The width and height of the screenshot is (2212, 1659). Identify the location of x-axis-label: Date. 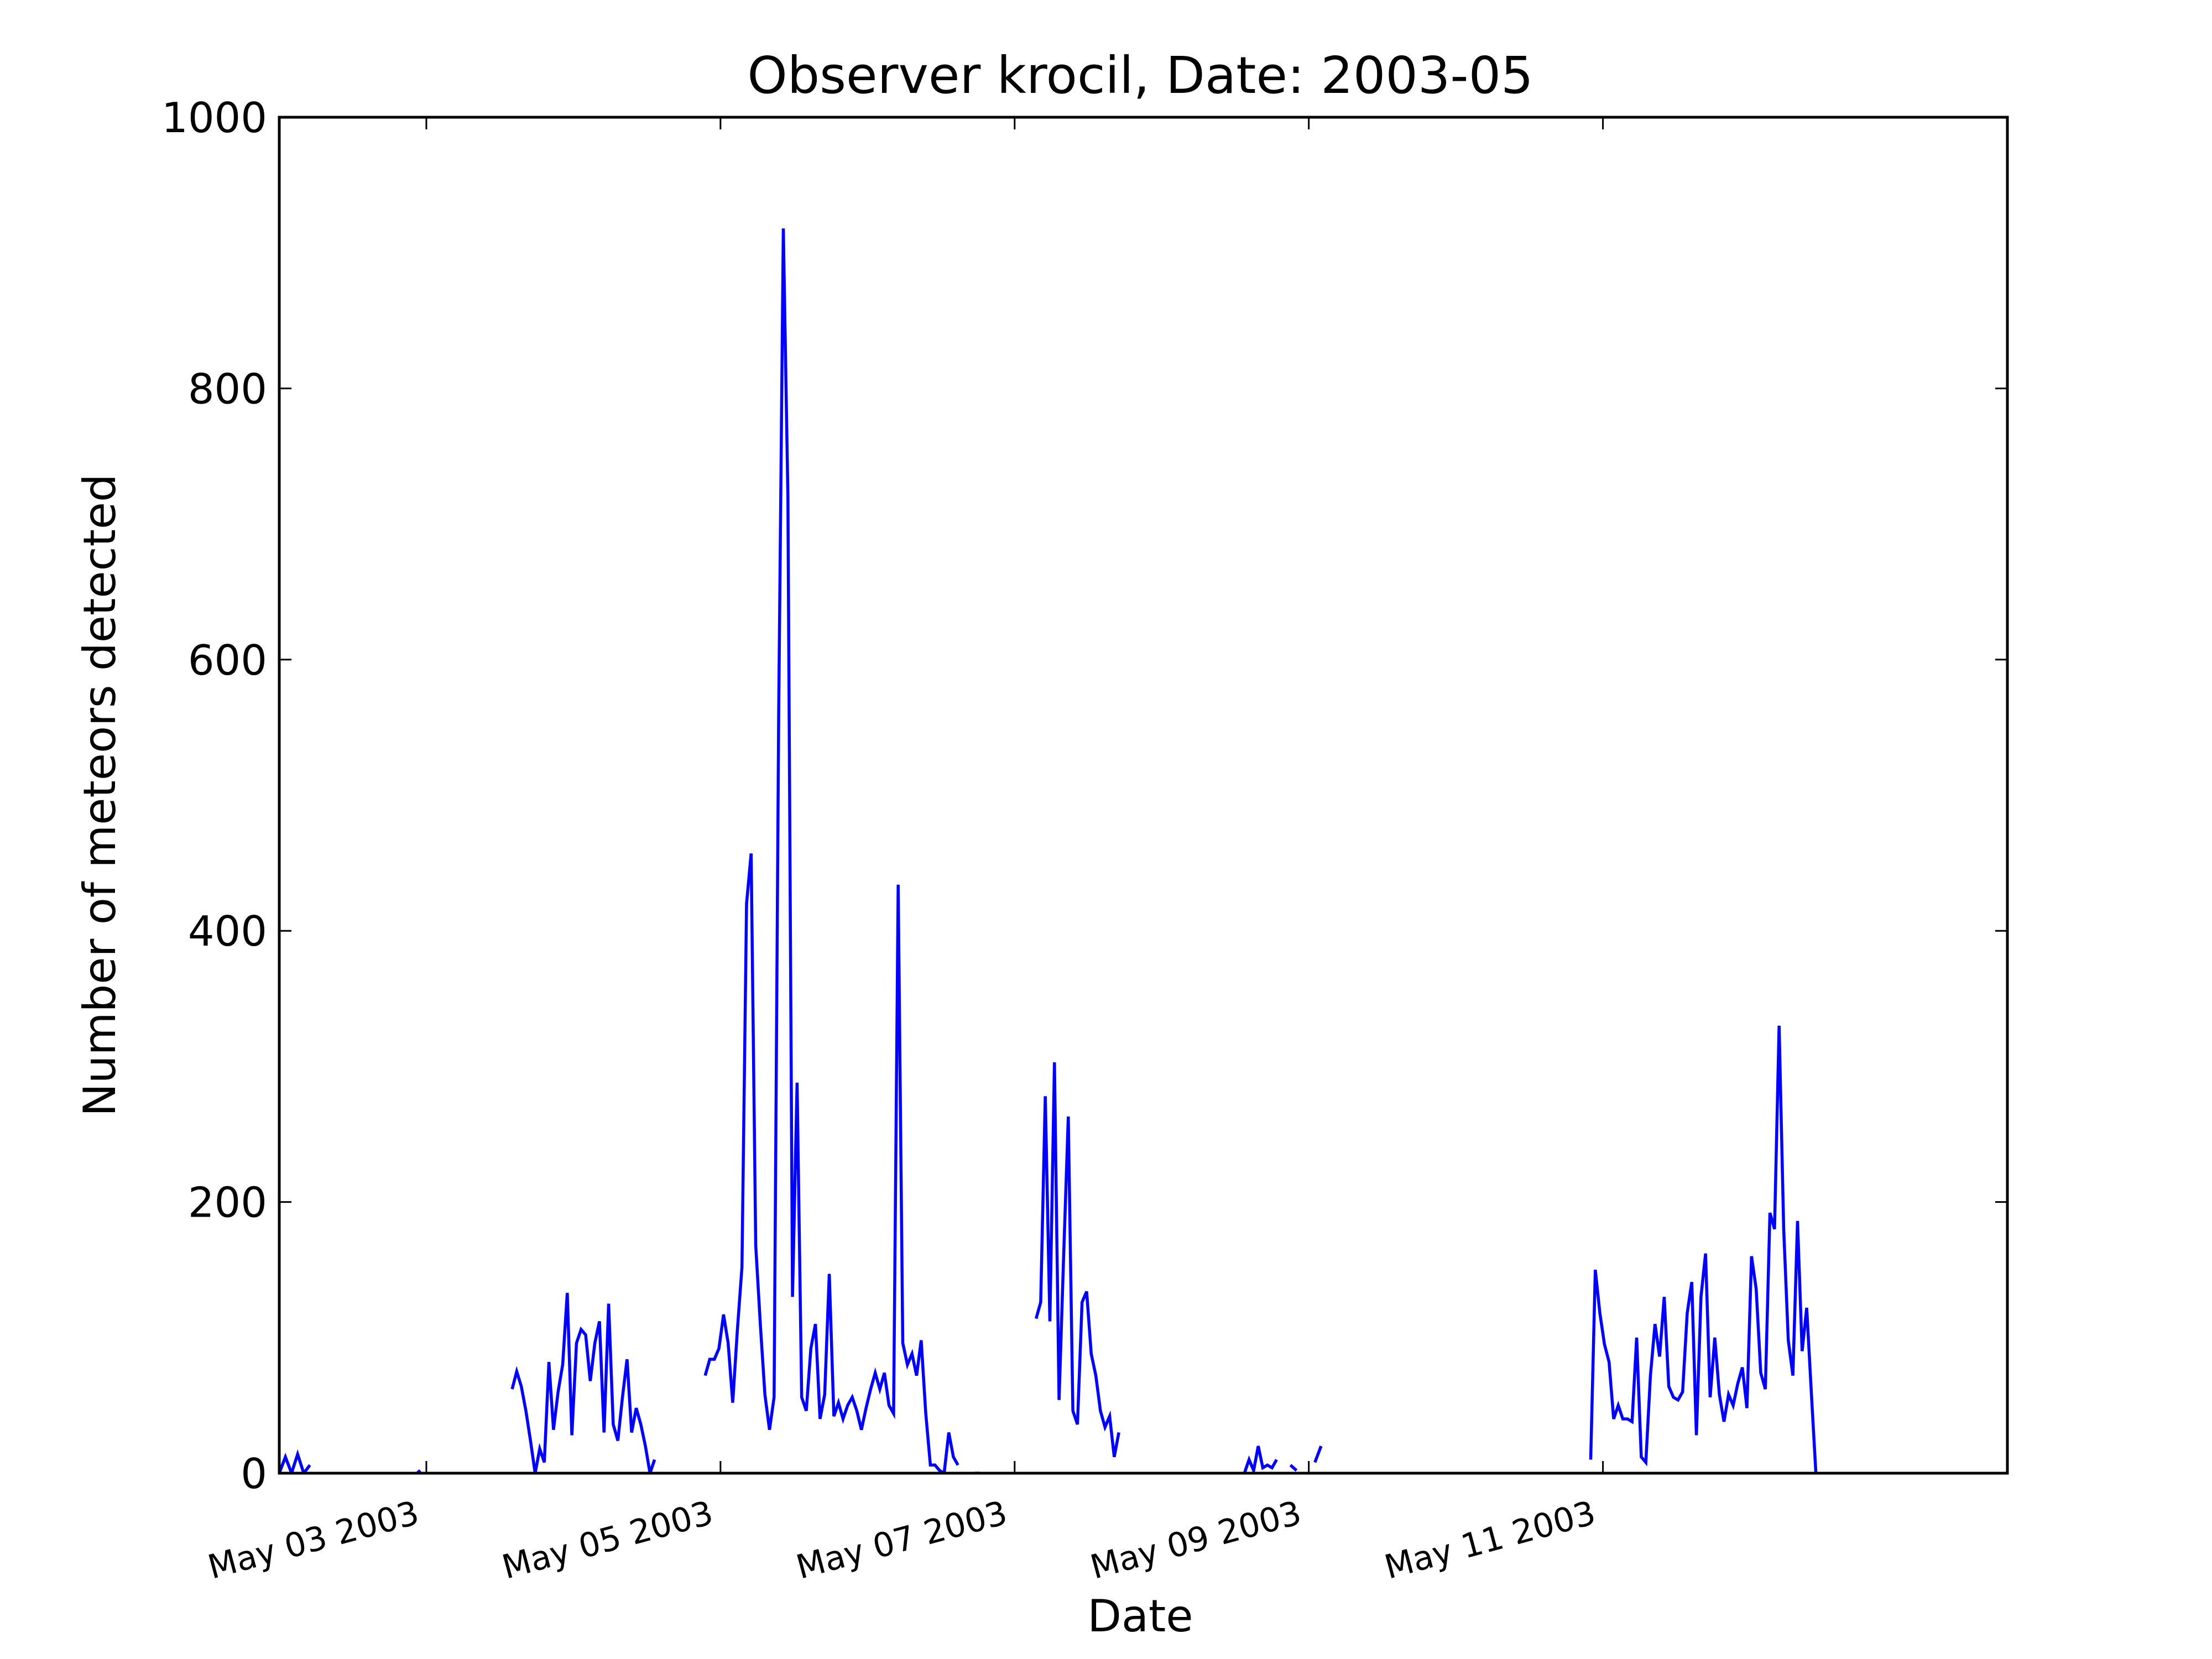
(1140, 1616).